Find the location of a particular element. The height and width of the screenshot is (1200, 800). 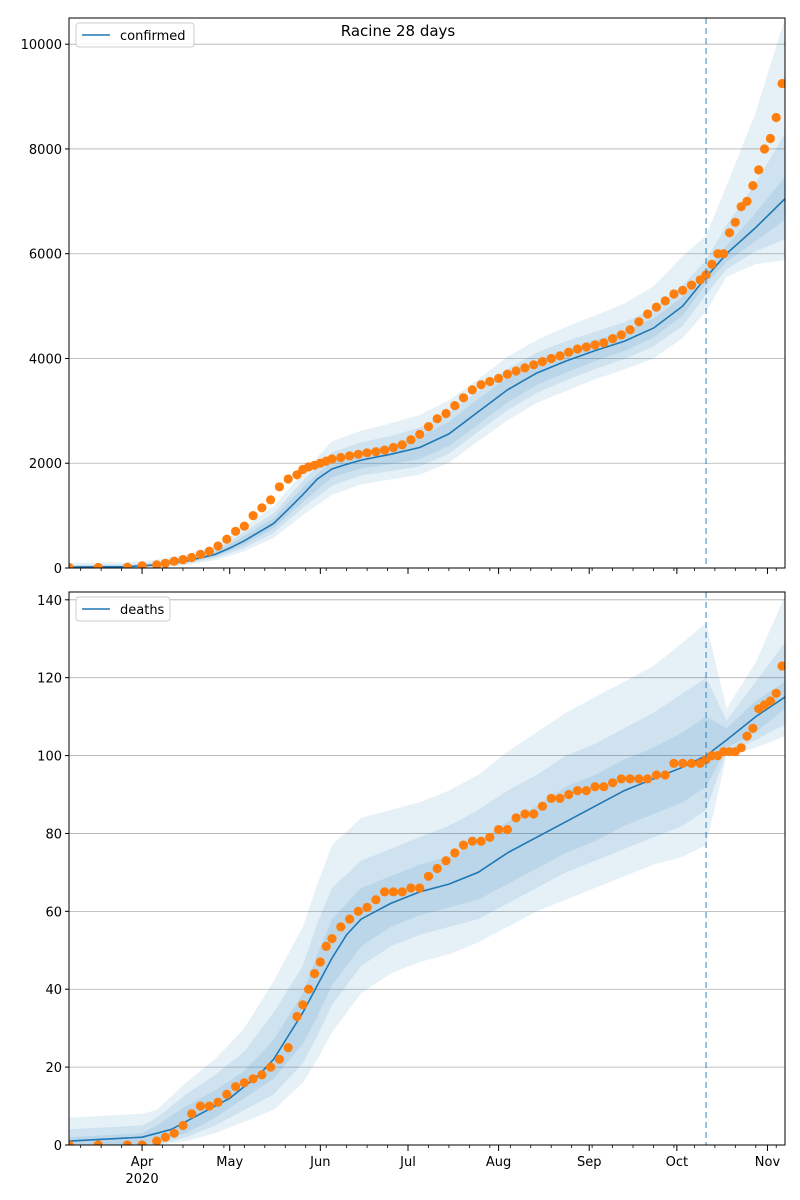

legend-label: deaths is located at coordinates (142, 610).